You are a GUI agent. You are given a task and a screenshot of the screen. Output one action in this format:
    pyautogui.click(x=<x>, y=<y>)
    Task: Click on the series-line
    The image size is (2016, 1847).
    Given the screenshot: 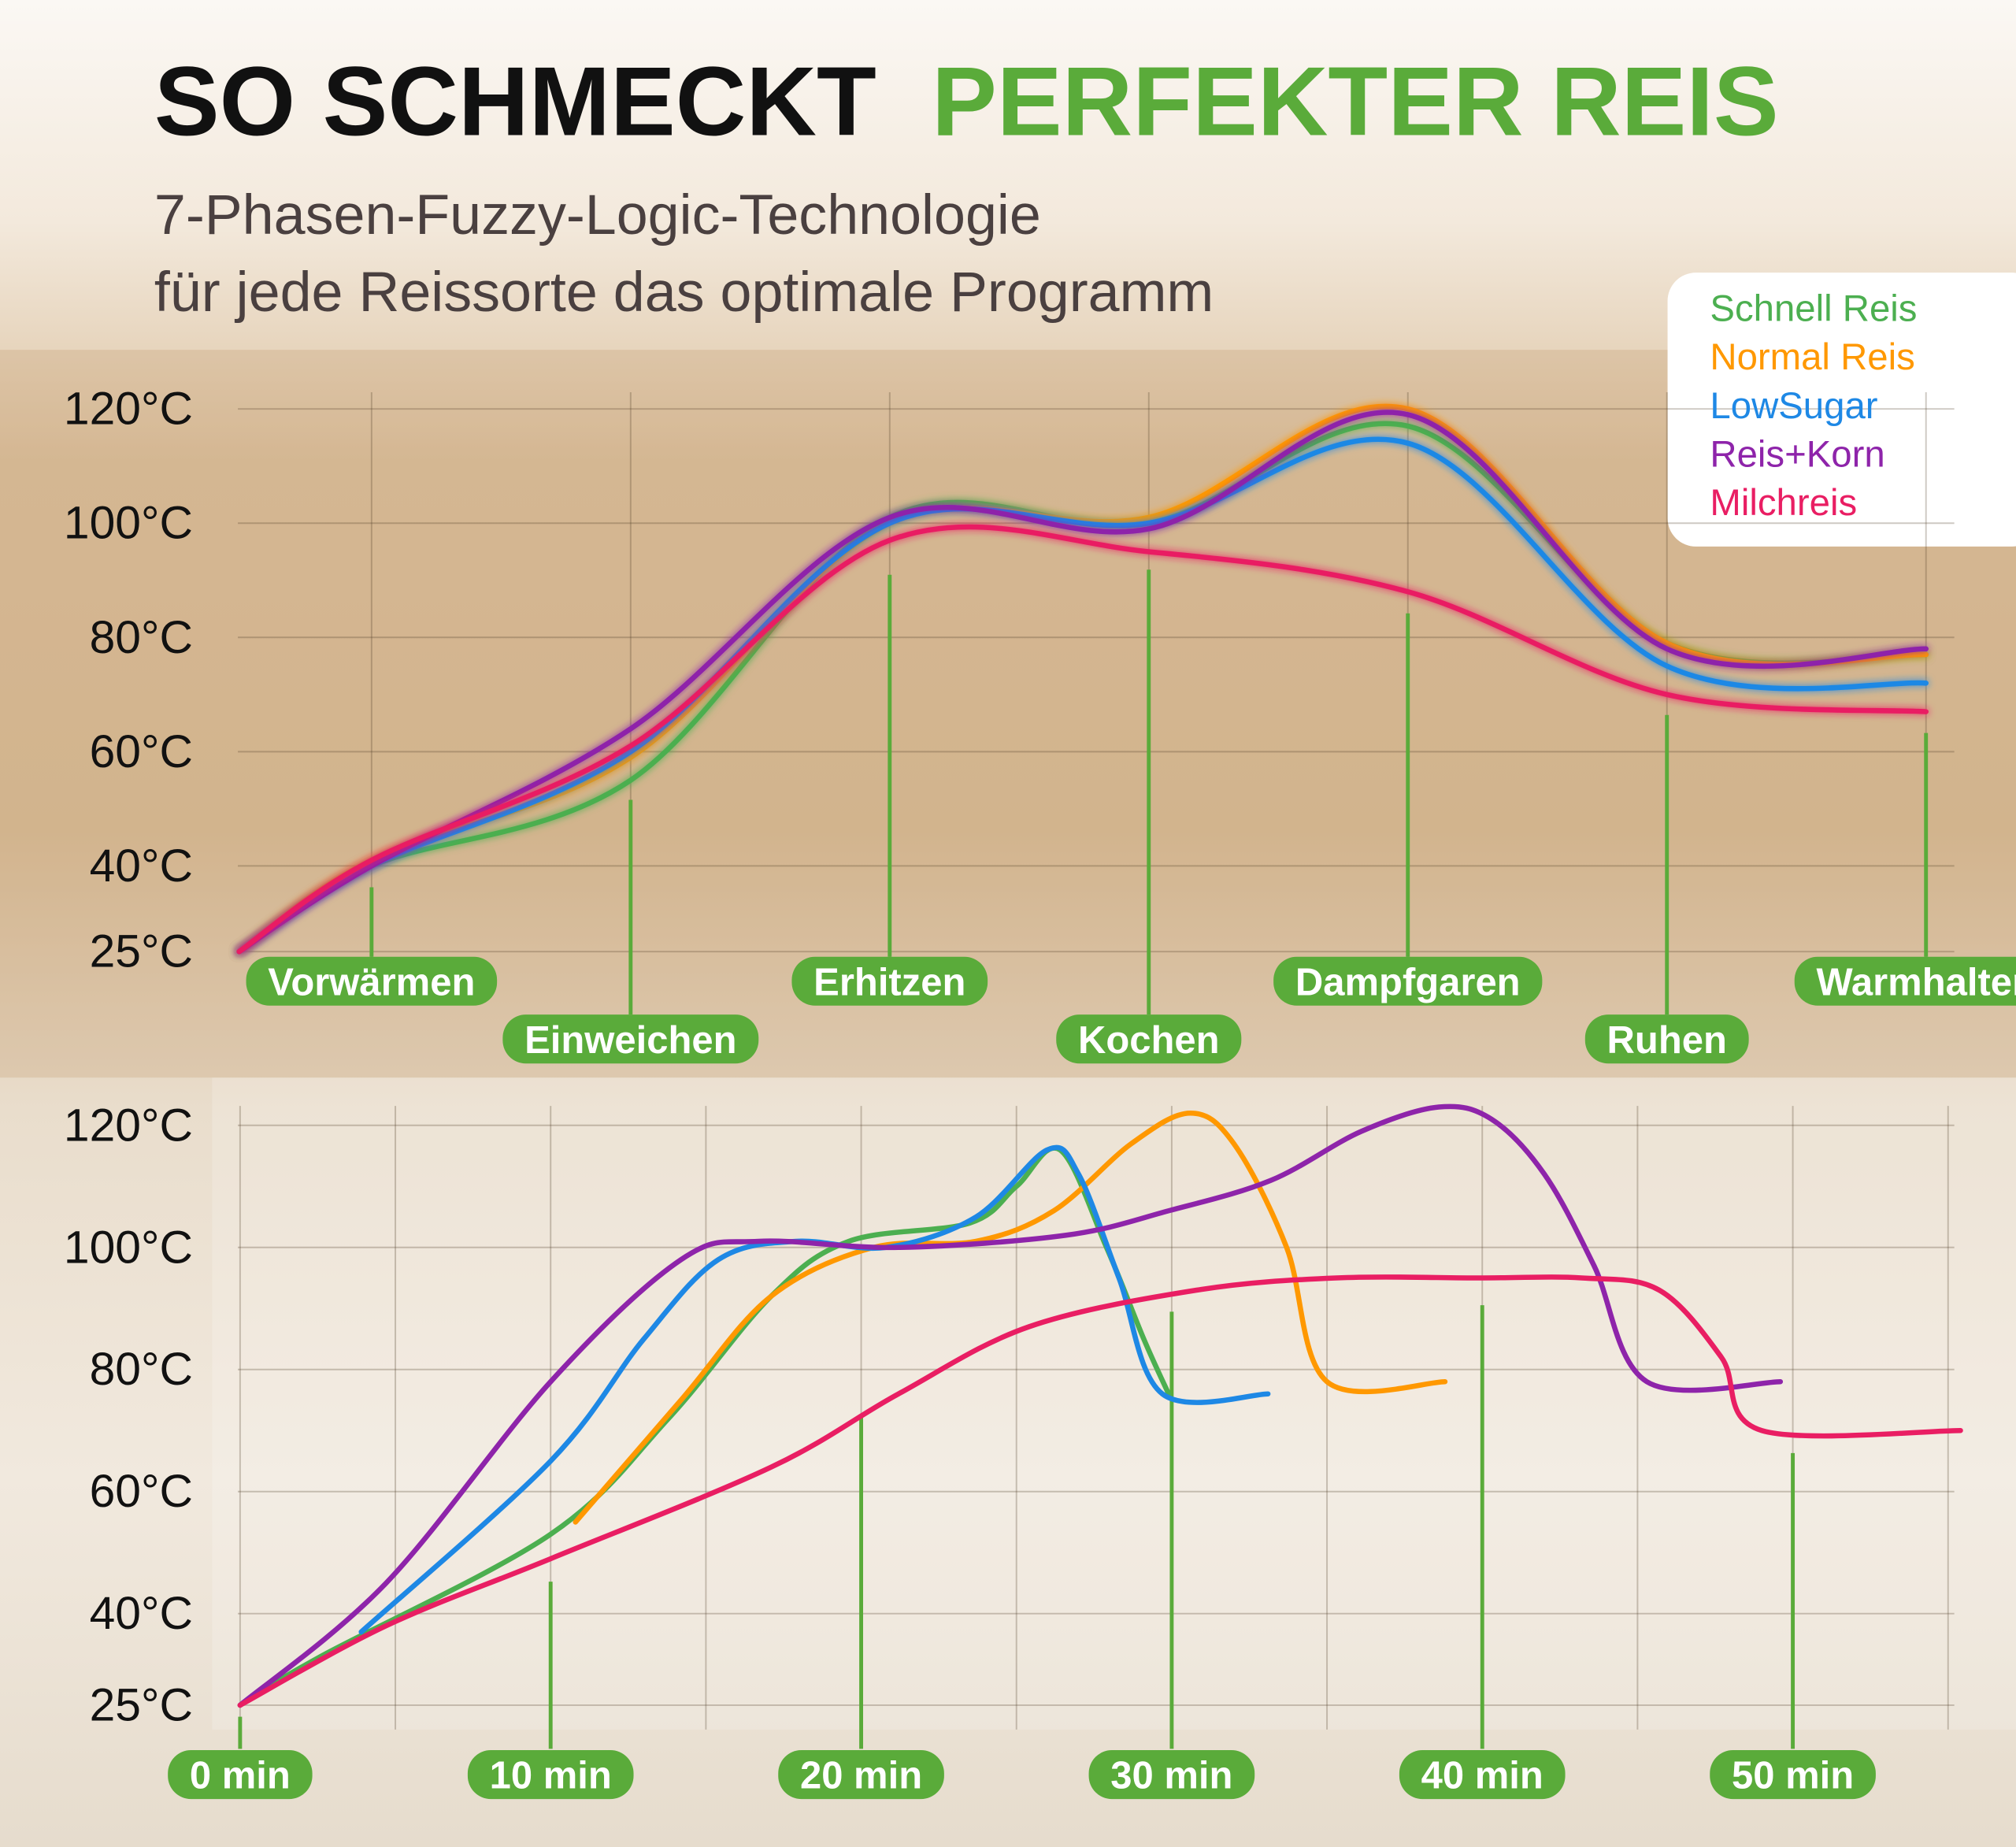 What is the action you would take?
    pyautogui.click(x=1010, y=1318)
    